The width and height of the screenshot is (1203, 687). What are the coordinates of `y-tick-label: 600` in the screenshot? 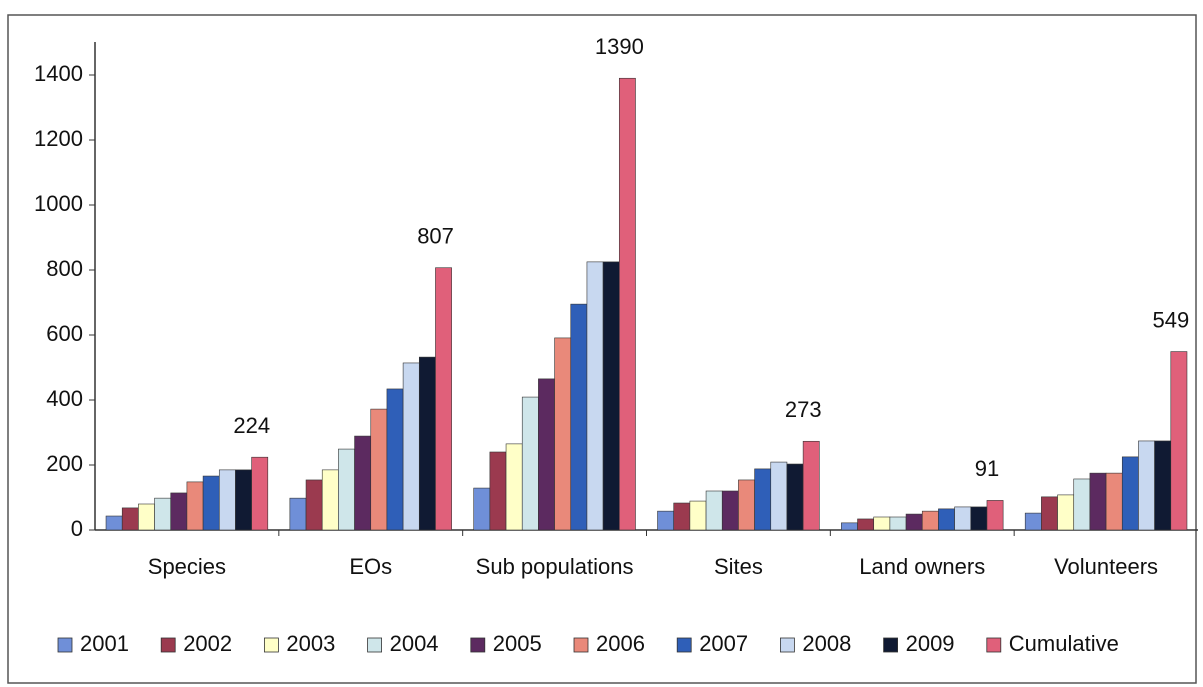 It's located at (64, 333).